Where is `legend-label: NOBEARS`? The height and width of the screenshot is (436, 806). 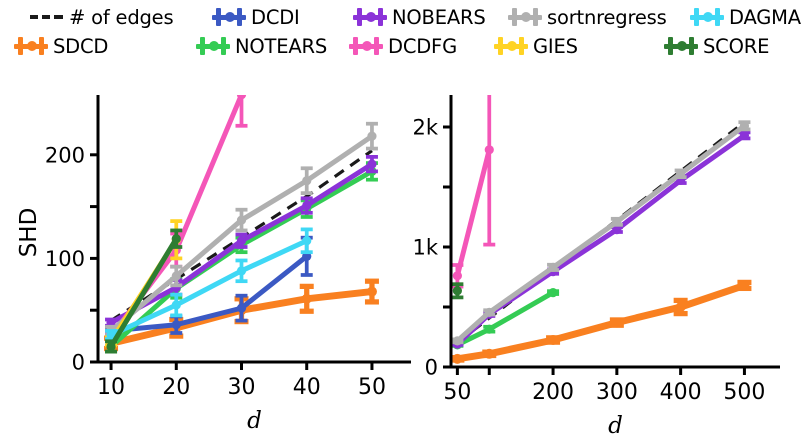
legend-label: NOBEARS is located at coordinates (439, 17).